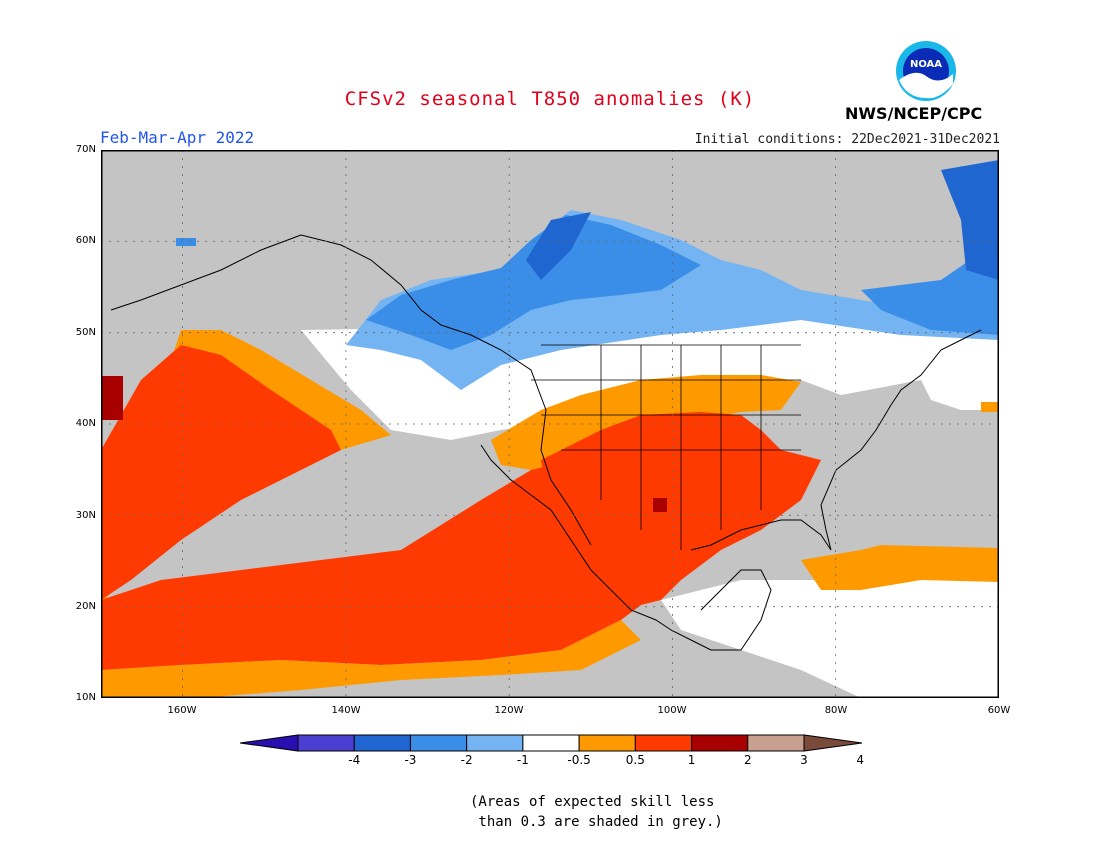 This screenshot has width=1100, height=850. I want to click on colorbar-tick-label: 3, so click(804, 760).